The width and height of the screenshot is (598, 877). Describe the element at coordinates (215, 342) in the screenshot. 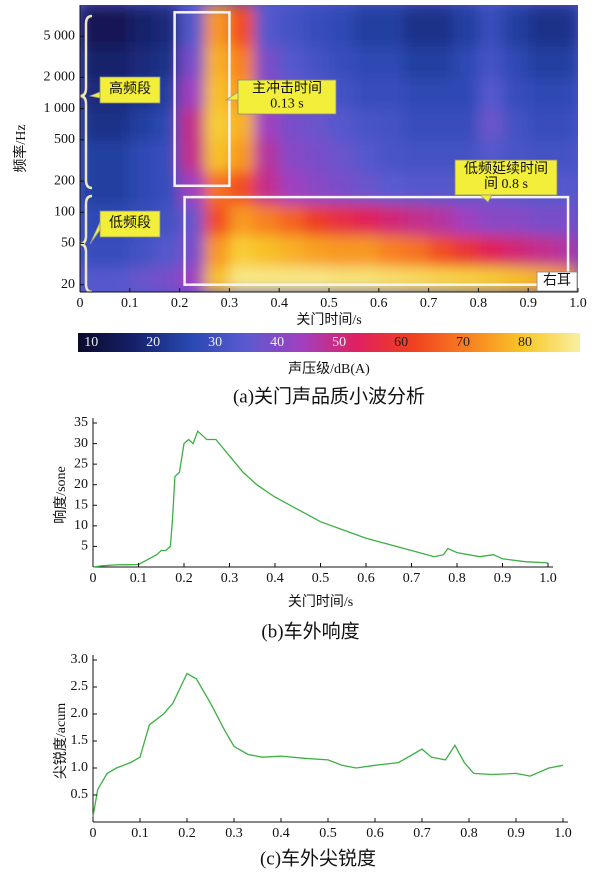

I see `colorbar-tick-label: 30` at that location.